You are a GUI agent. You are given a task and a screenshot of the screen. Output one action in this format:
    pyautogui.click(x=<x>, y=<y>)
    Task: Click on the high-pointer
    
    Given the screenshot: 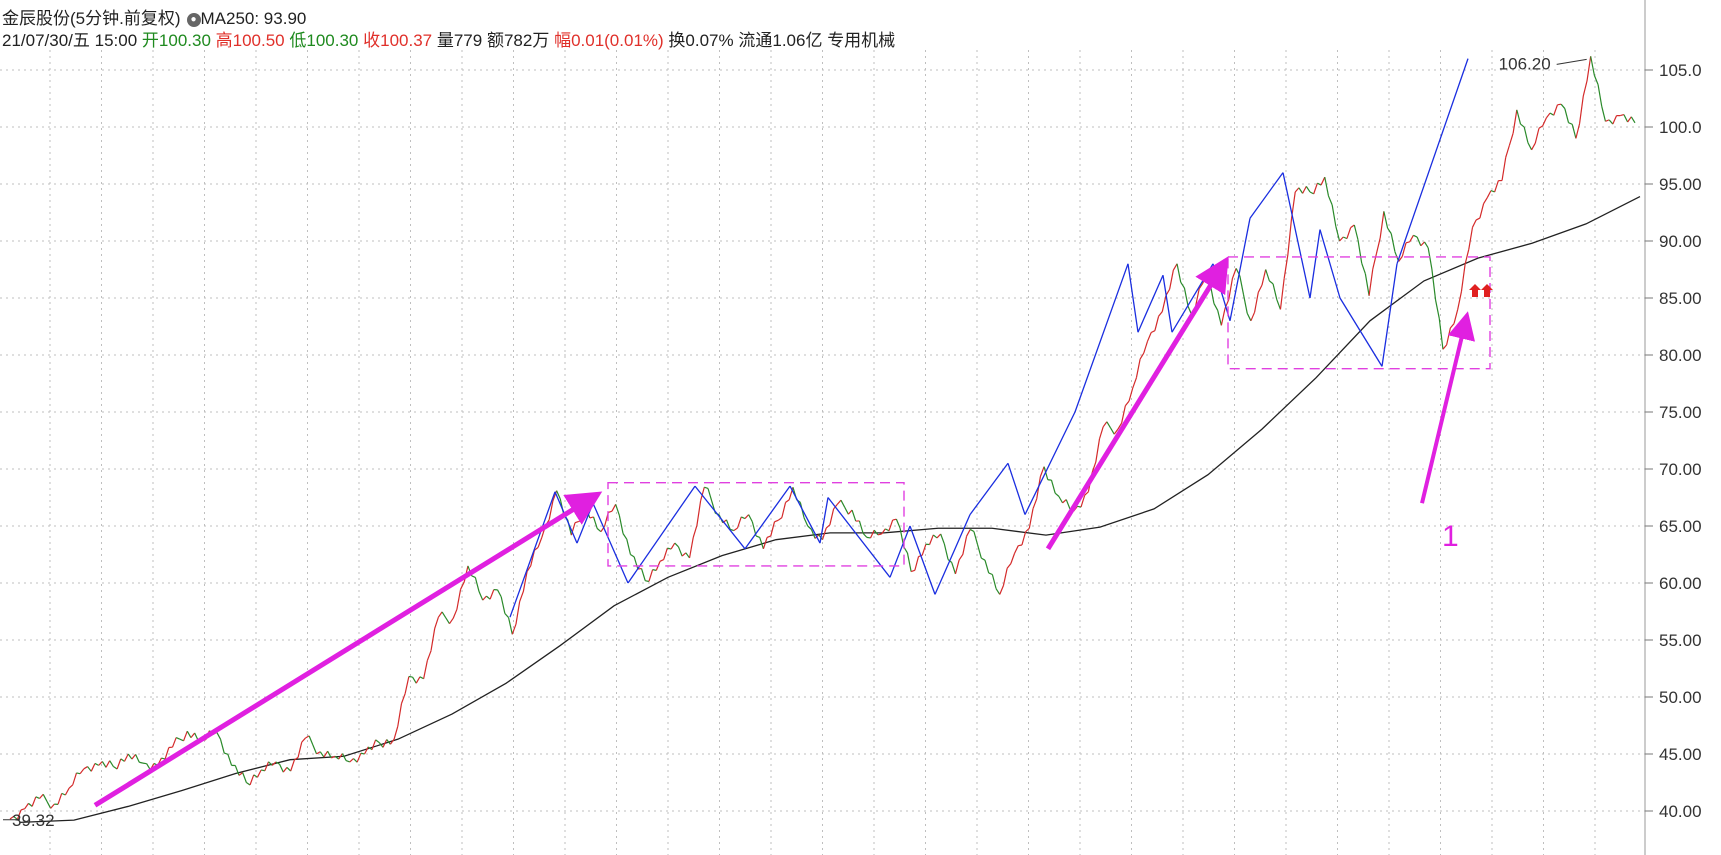 What is the action you would take?
    pyautogui.click(x=1571, y=61)
    